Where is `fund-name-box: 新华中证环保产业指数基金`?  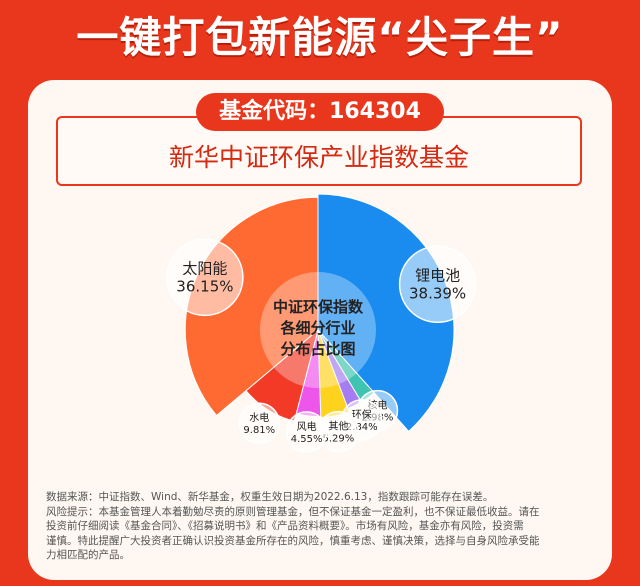
fund-name-box: 新华中证环保产业指数基金 is located at coordinates (319, 151).